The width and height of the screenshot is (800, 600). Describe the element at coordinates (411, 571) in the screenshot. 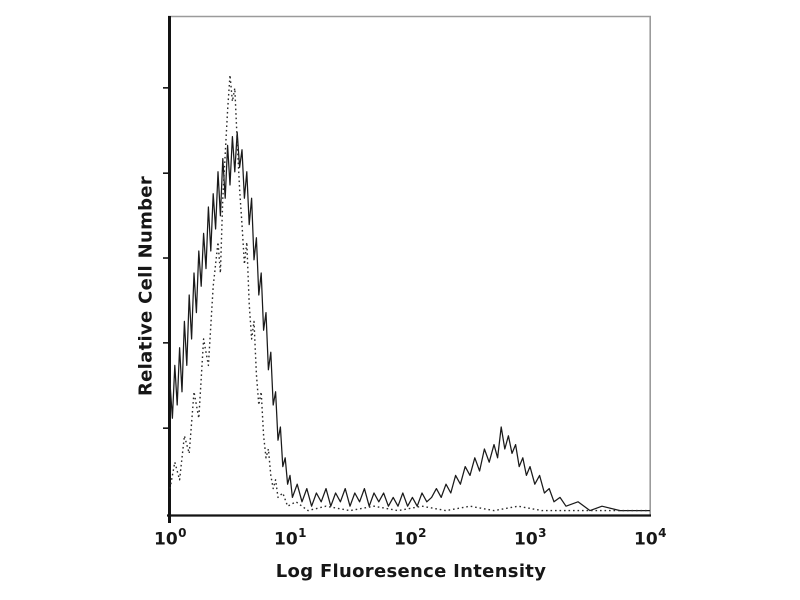

I see `x-axis-title: Log Fluoresence Intensity` at that location.